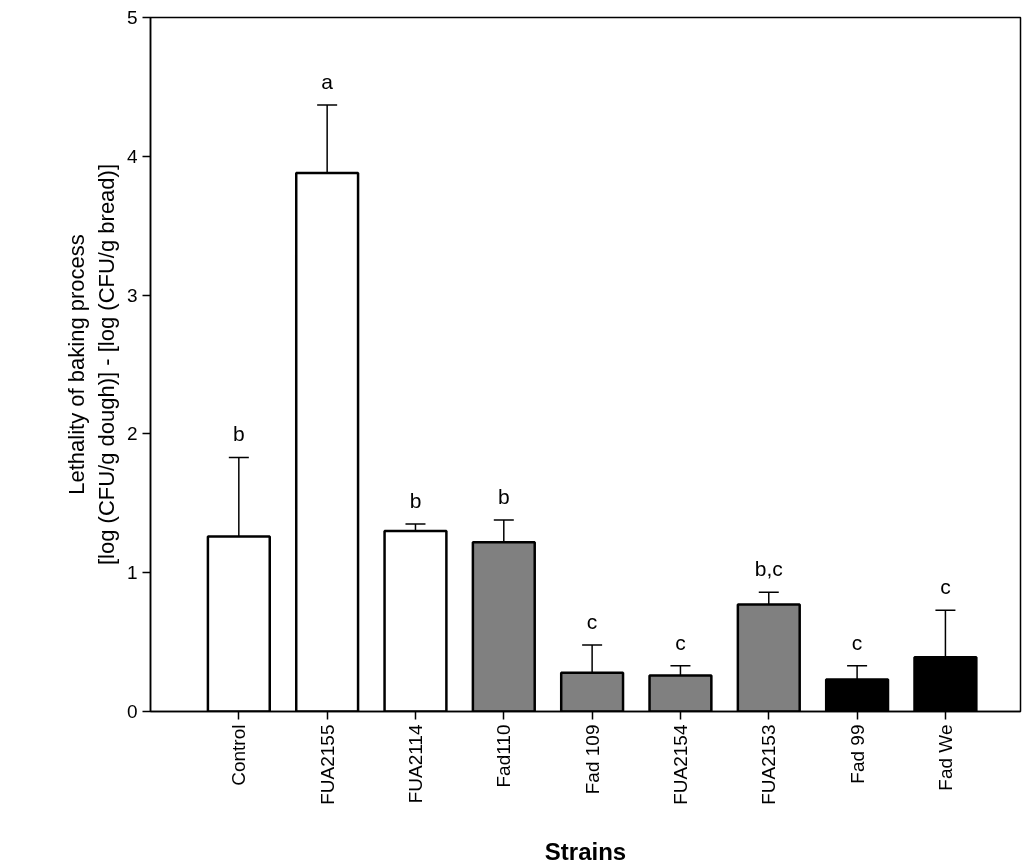 Image resolution: width=1023 pixels, height=867 pixels. What do you see at coordinates (592, 759) in the screenshot?
I see `x-tick-label: Fad 109` at bounding box center [592, 759].